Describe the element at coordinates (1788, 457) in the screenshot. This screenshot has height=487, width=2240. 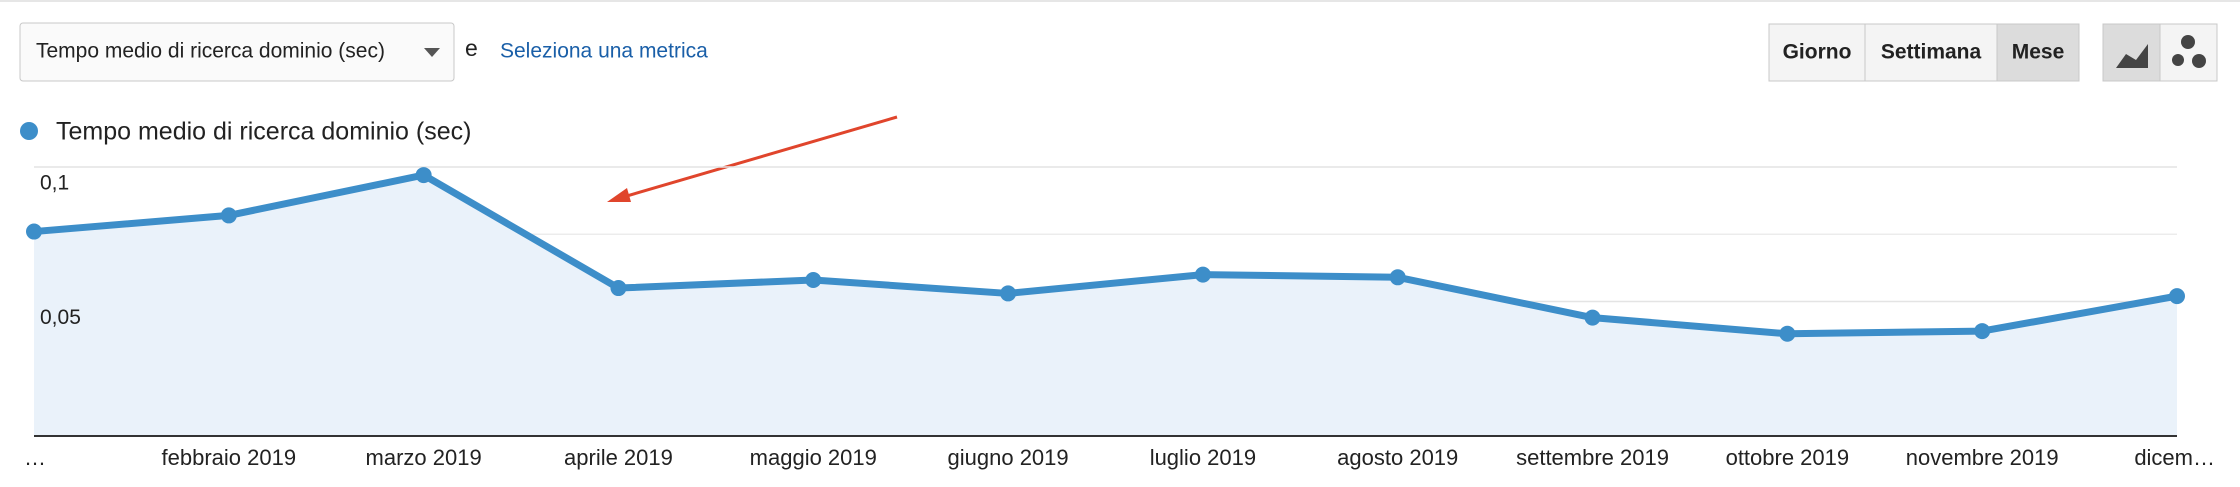
I see `x-tick-label: ottobre 2019` at that location.